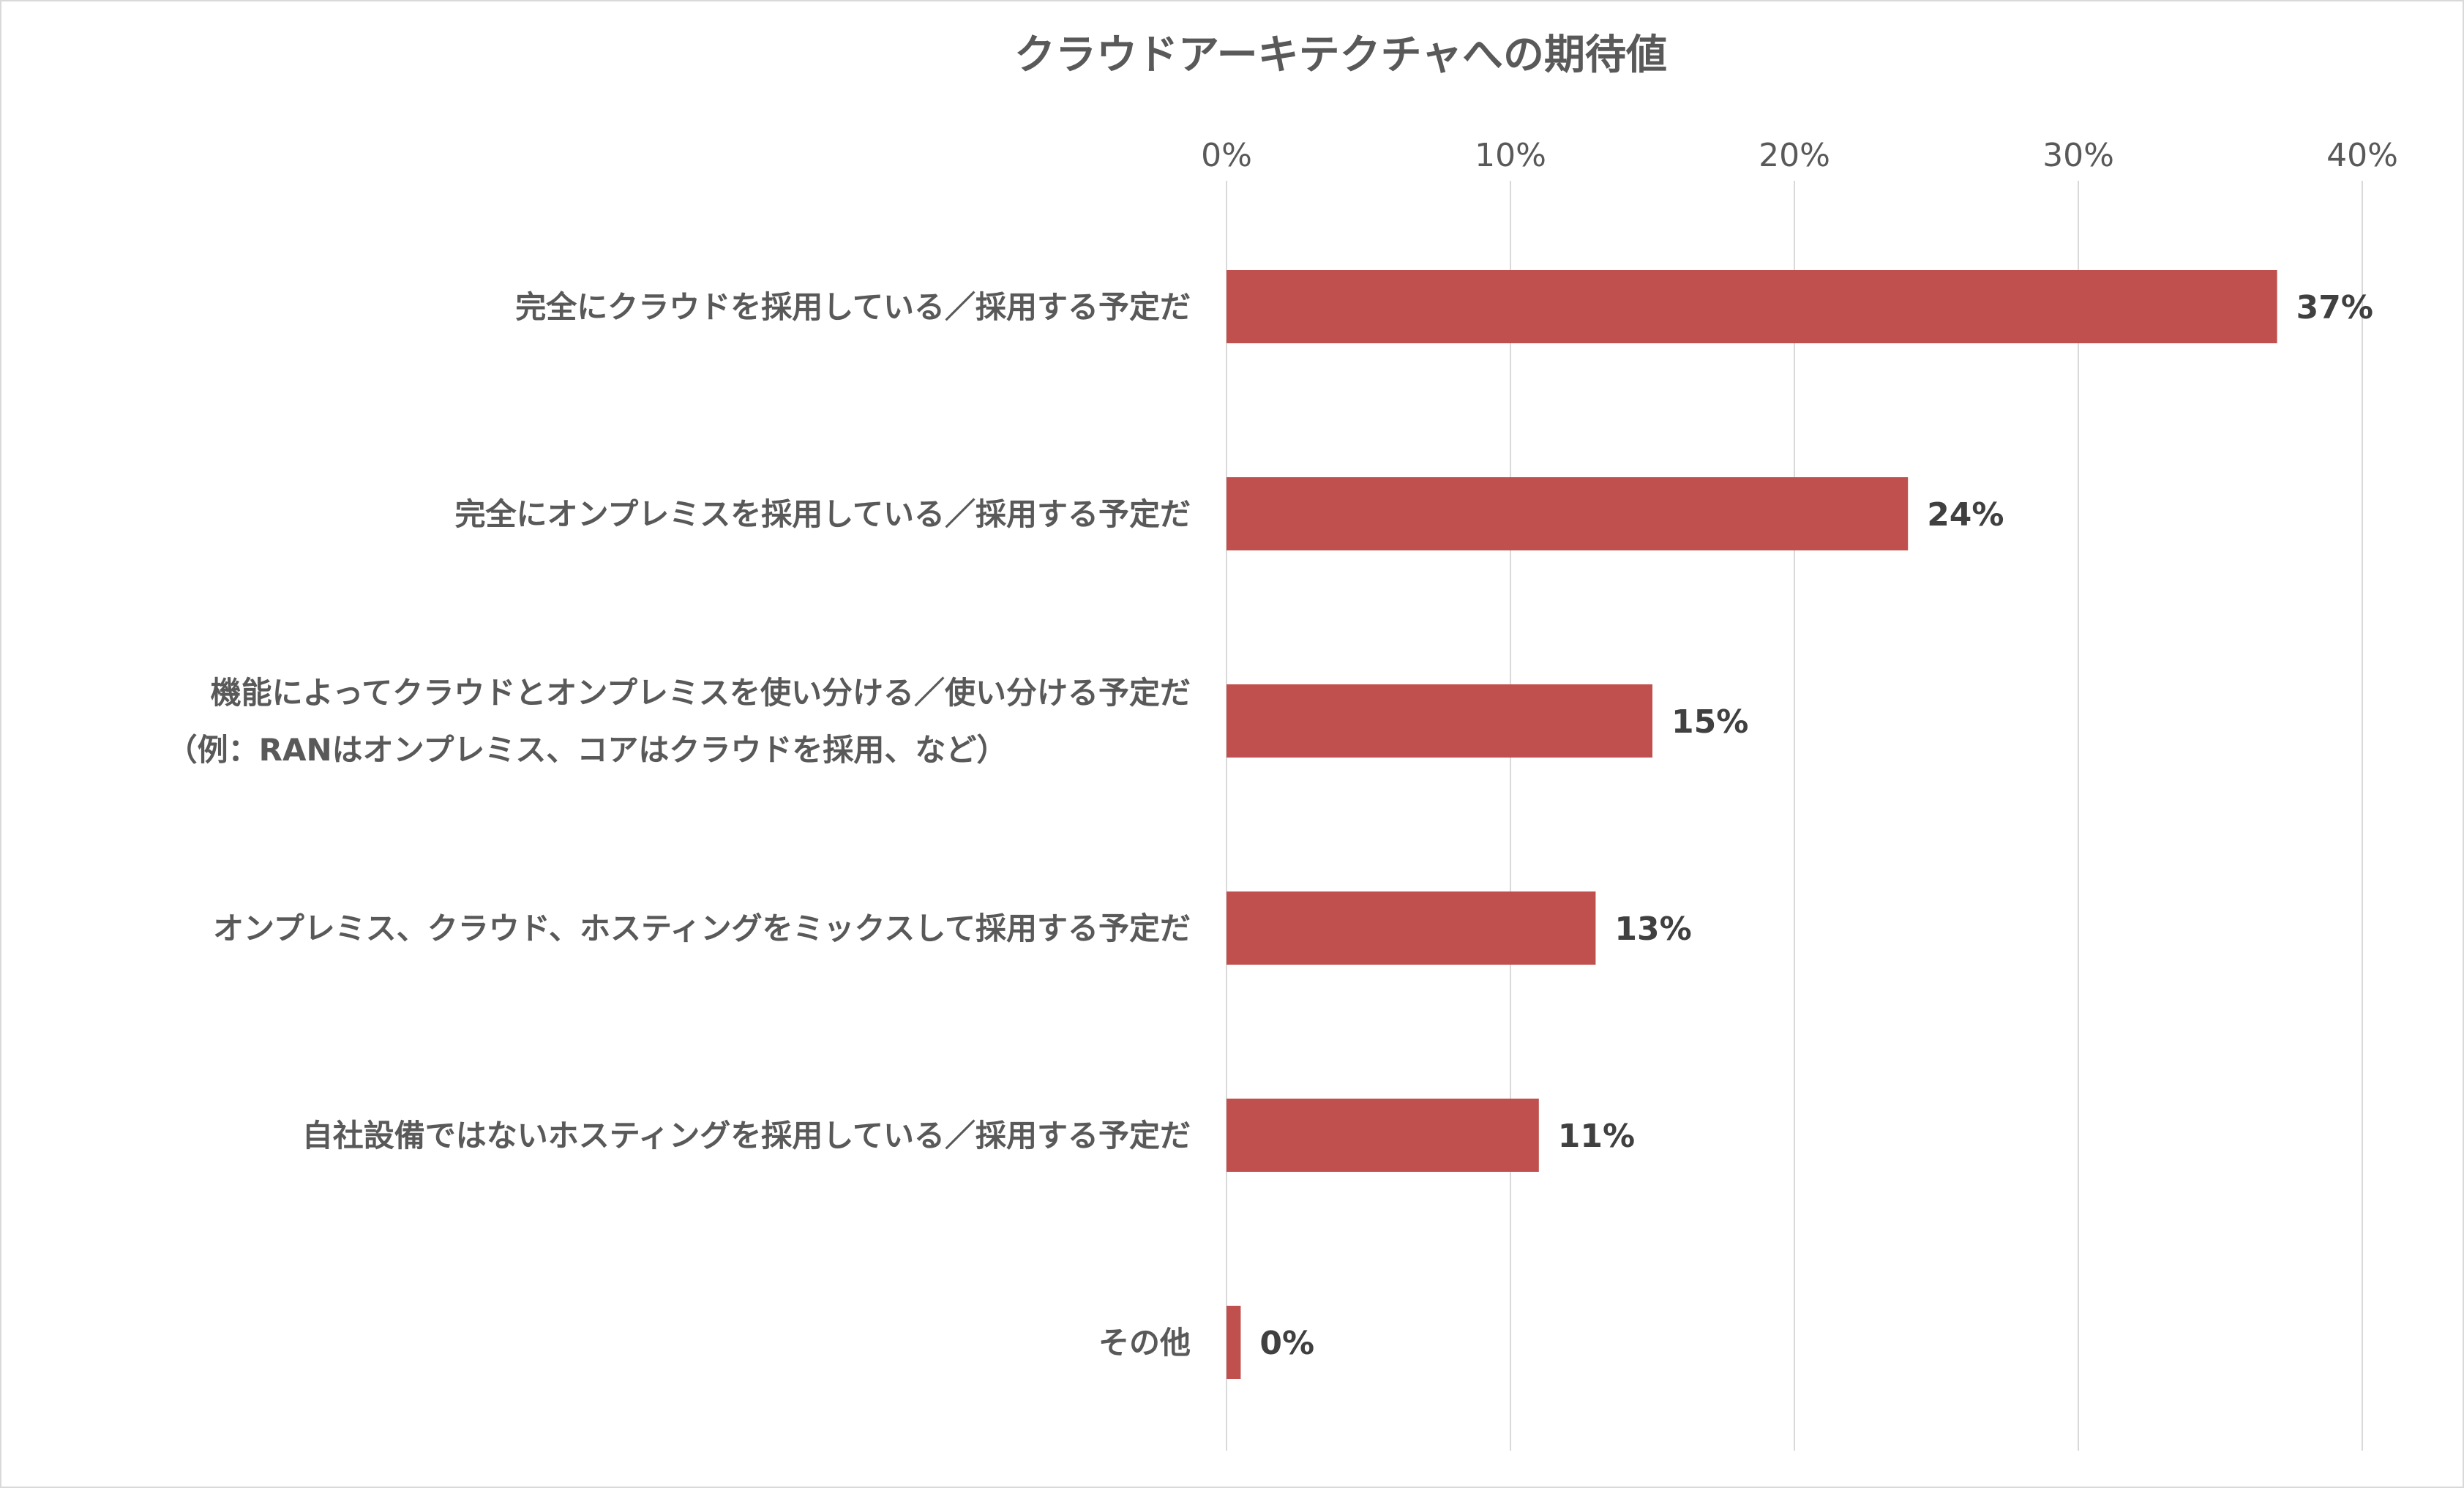 The height and width of the screenshot is (1488, 2464). I want to click on bar-value-label: 0%, so click(1286, 1343).